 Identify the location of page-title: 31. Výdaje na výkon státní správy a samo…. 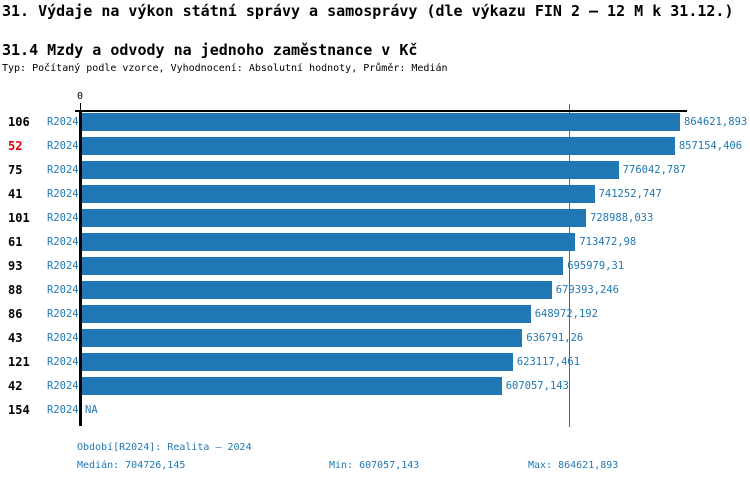
(368, 11).